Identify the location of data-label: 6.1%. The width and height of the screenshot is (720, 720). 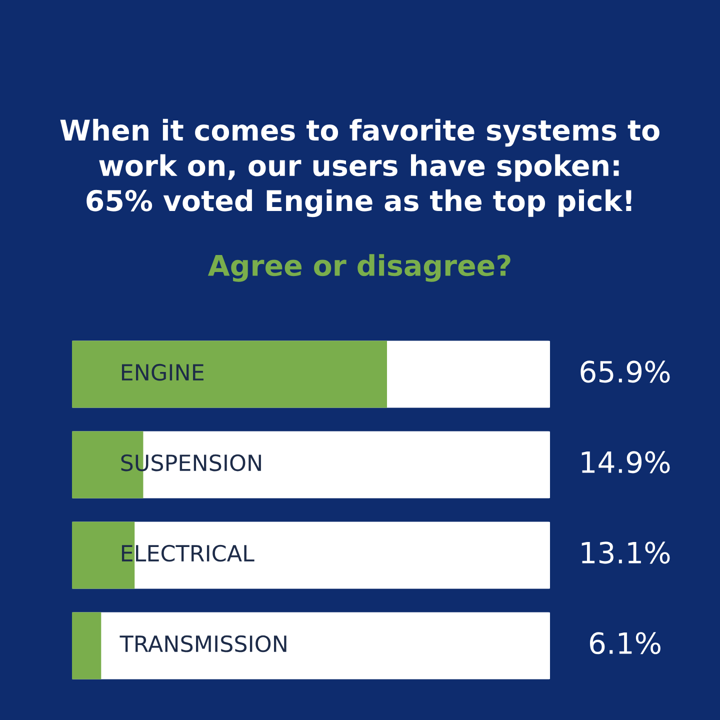
(625, 643).